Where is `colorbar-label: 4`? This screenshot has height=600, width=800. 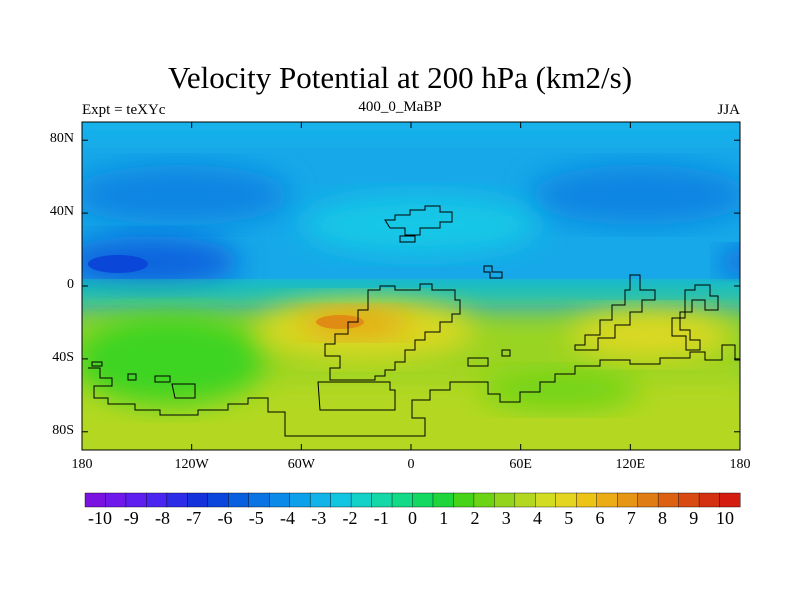
colorbar-label: 4 is located at coordinates (537, 518).